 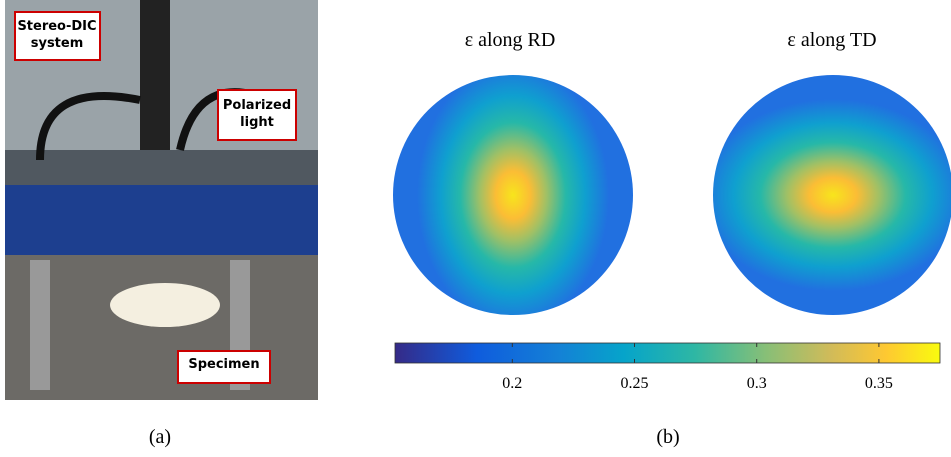 What do you see at coordinates (831, 40) in the screenshot?
I see `map-title: ε along TD` at bounding box center [831, 40].